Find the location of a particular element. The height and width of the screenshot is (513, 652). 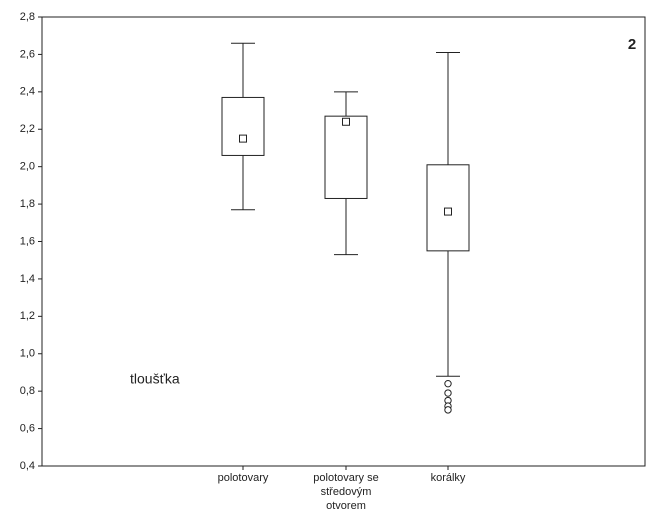

y-tick-label: 0,8 is located at coordinates (27, 391).